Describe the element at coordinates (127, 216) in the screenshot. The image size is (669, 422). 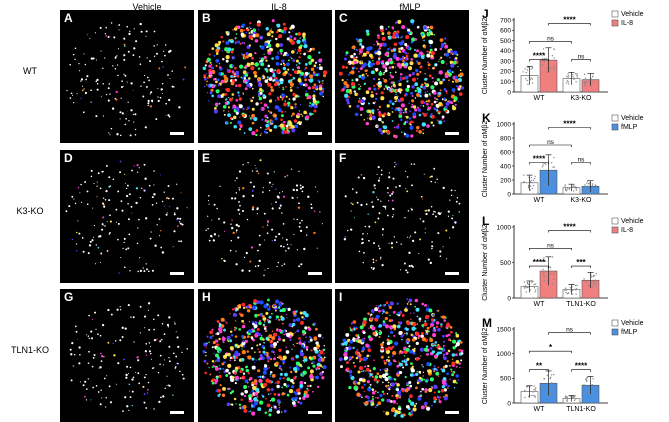
I see `microscopy-panel-d: D` at that location.